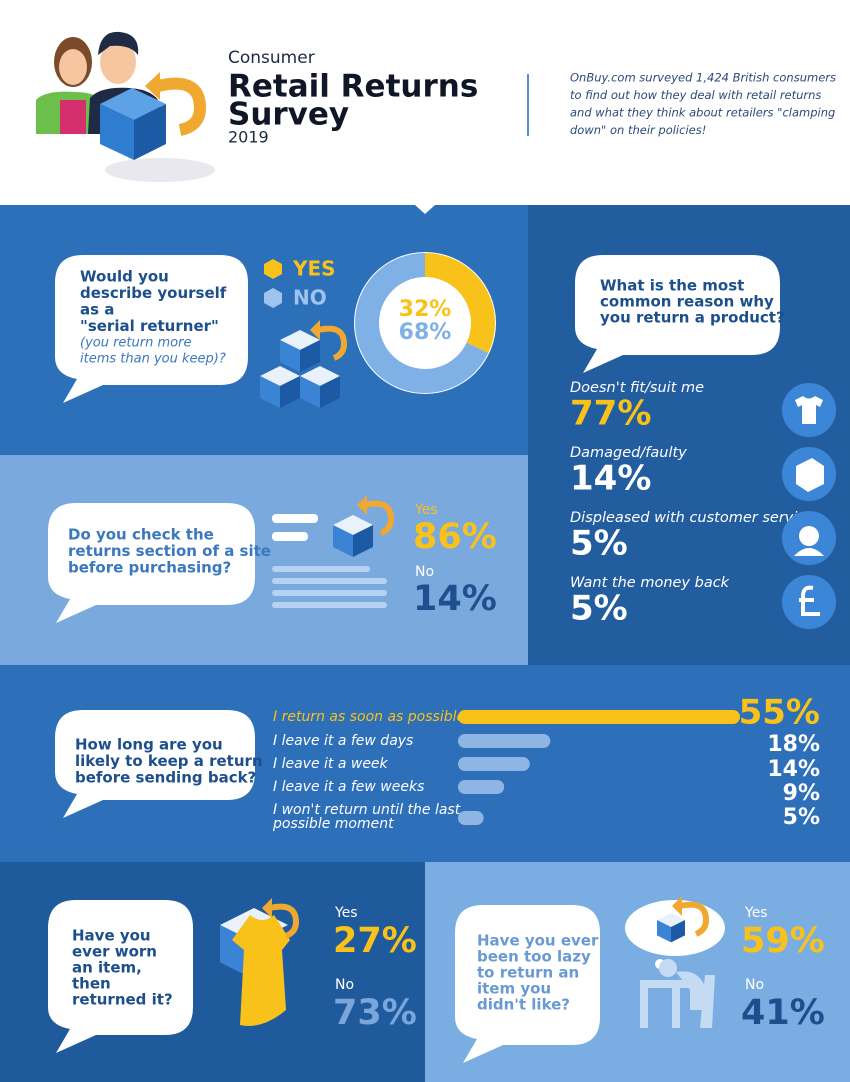 The width and height of the screenshot is (850, 1082). Describe the element at coordinates (111, 936) in the screenshot. I see `question: Have you` at that location.